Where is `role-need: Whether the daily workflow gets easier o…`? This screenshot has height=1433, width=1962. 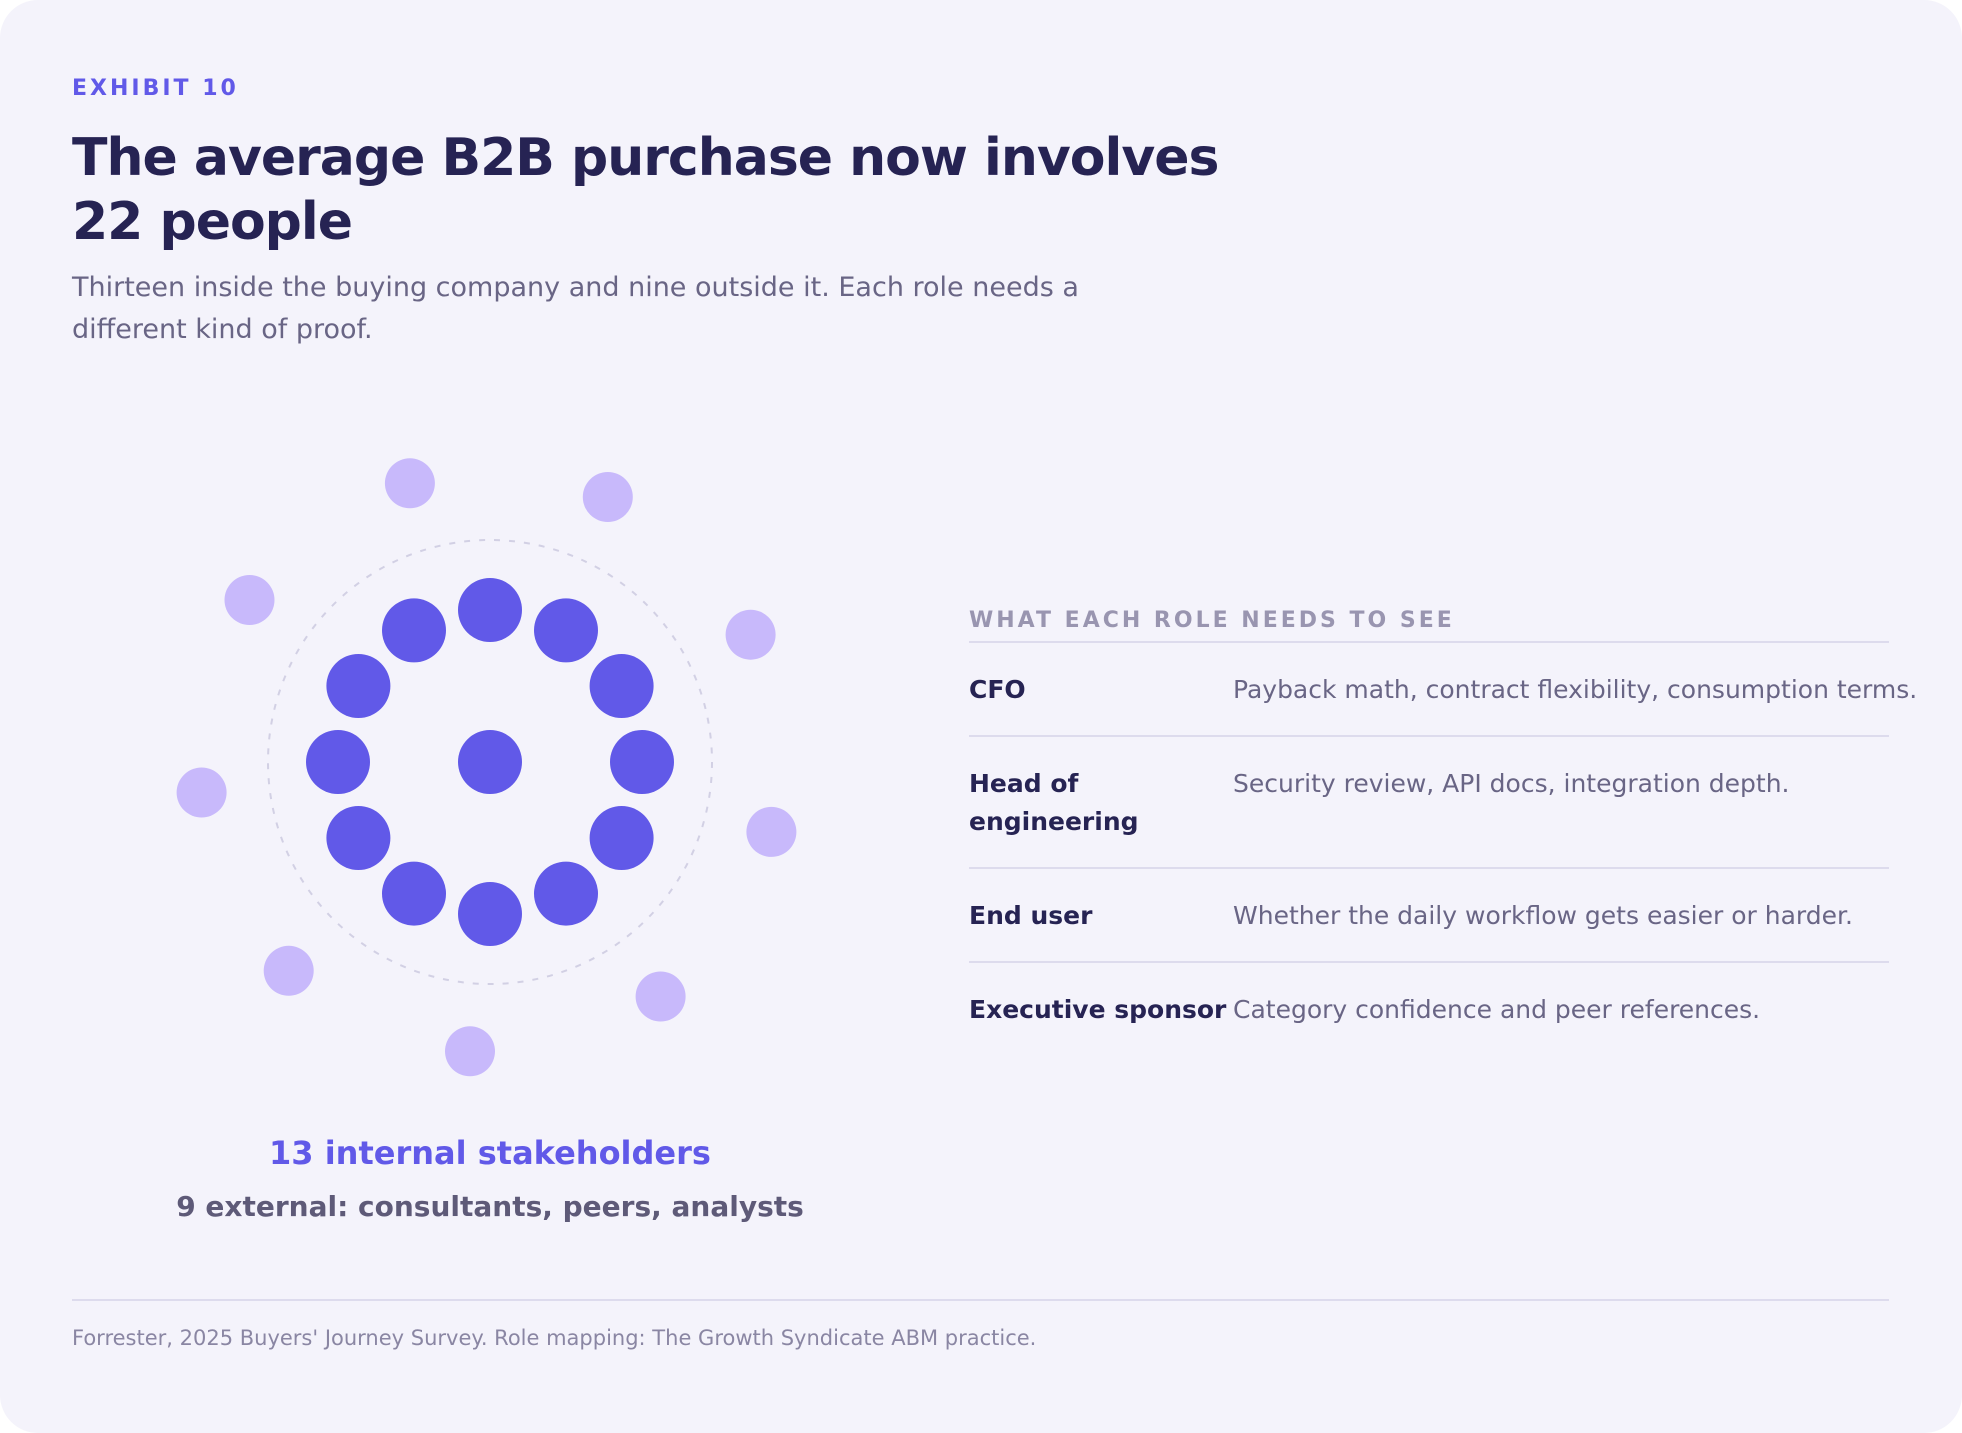 role-need: Whether the daily workflow gets easier o… is located at coordinates (1543, 915).